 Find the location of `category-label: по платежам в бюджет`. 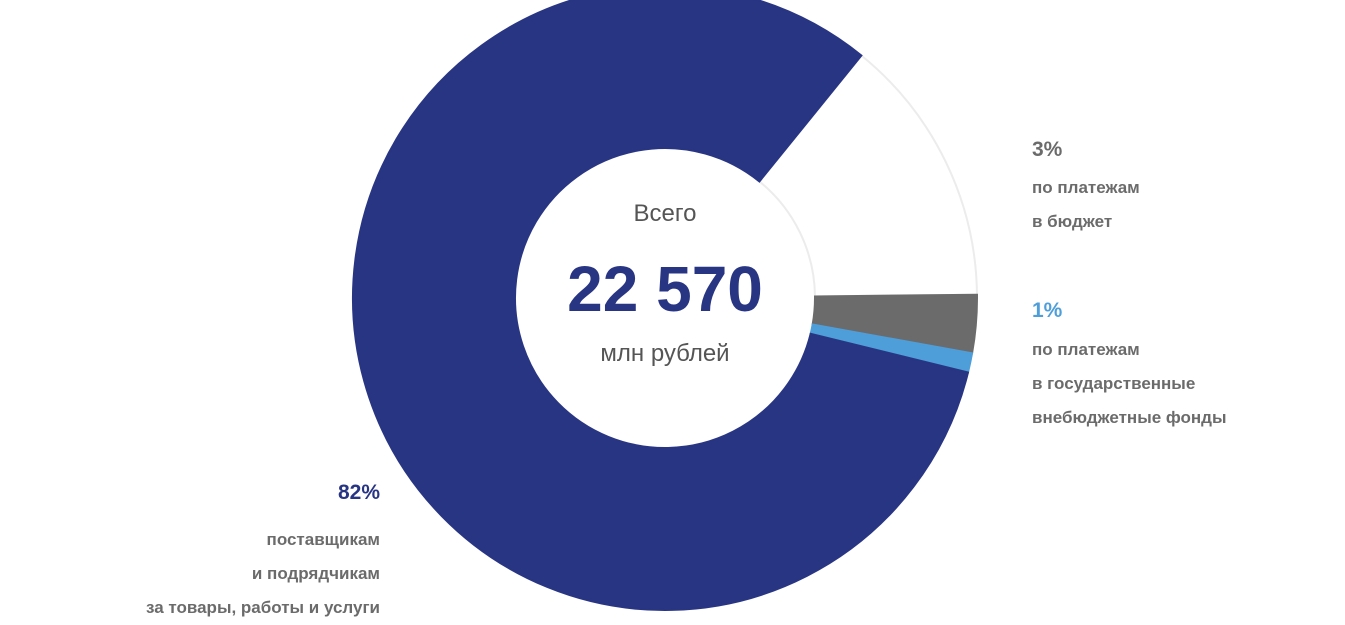

category-label: по платежам в бюджет is located at coordinates (1086, 204).